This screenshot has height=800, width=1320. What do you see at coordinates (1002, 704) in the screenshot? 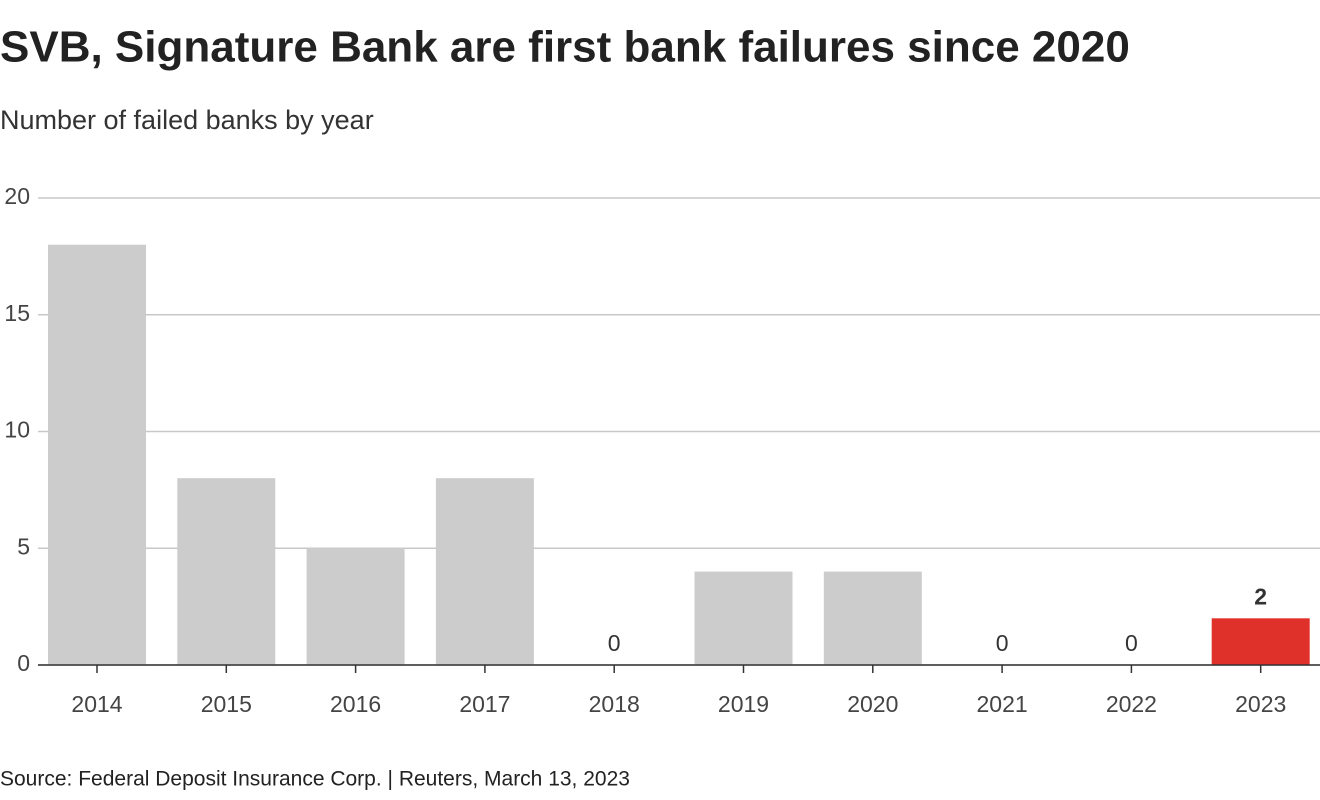
I see `x-tick-label: 2021` at bounding box center [1002, 704].